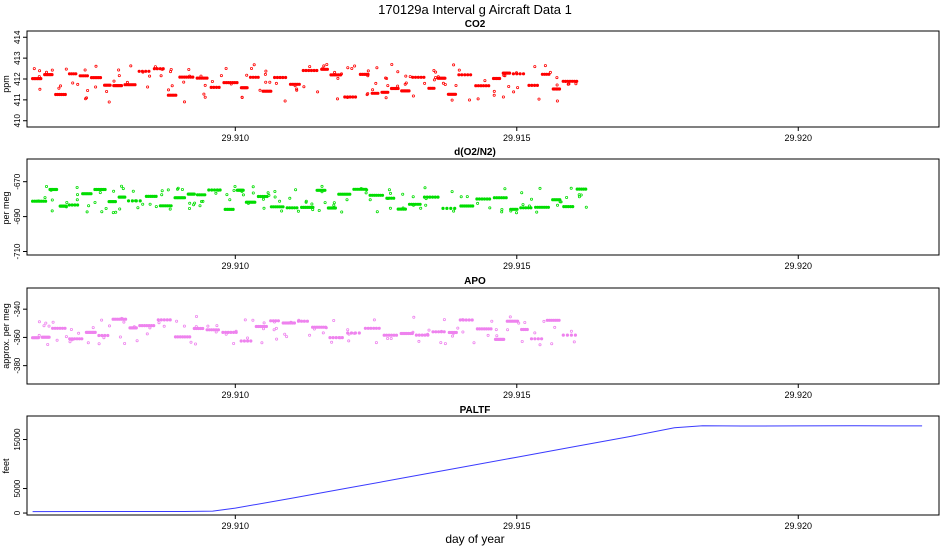 The height and width of the screenshot is (550, 950). Describe the element at coordinates (798, 526) in the screenshot. I see `paltf-x-tick-label: 29.920` at that location.